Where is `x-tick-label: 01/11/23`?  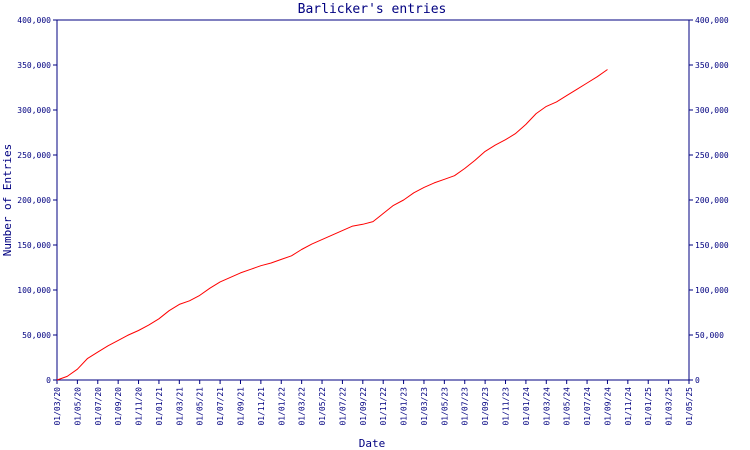
x-tick-label: 01/11/23 is located at coordinates (506, 406).